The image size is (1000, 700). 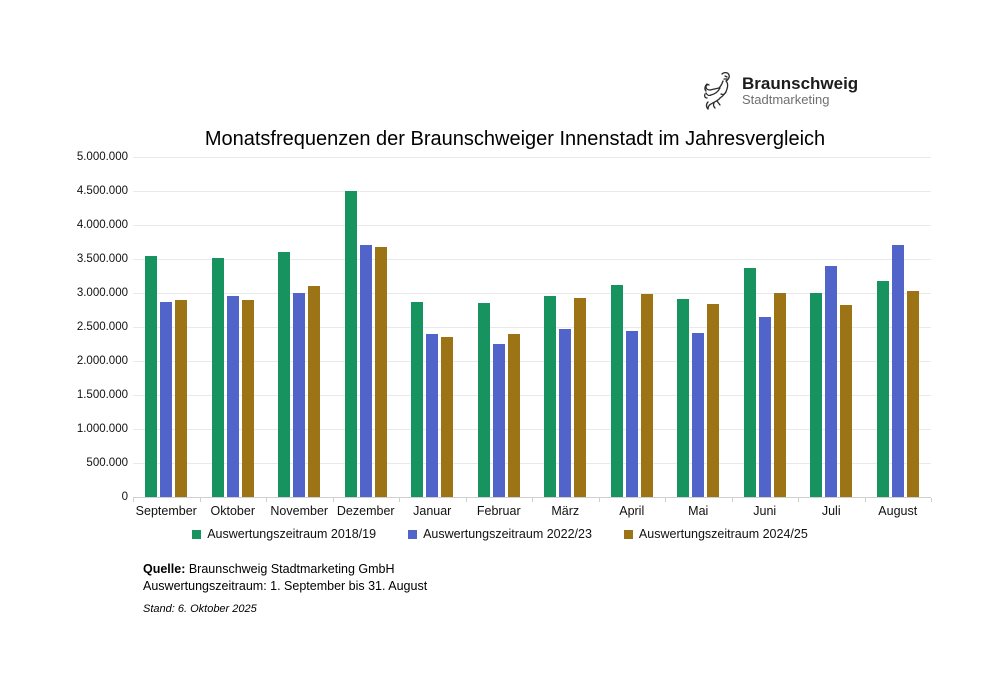 I want to click on braunschweig-stadtmarketing-logo: Braunschweig Stadtmarketing, so click(x=779, y=91).